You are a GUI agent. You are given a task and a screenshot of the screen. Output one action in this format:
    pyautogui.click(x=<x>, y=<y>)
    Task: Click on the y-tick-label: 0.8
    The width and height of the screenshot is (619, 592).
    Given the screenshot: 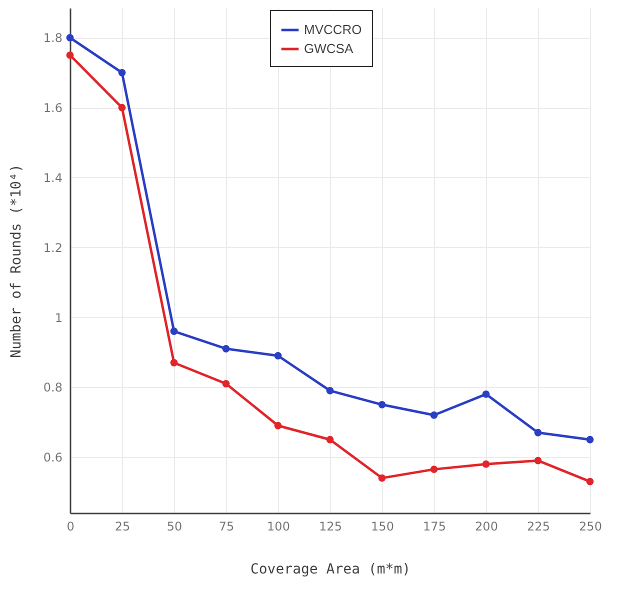 What is the action you would take?
    pyautogui.click(x=52, y=387)
    